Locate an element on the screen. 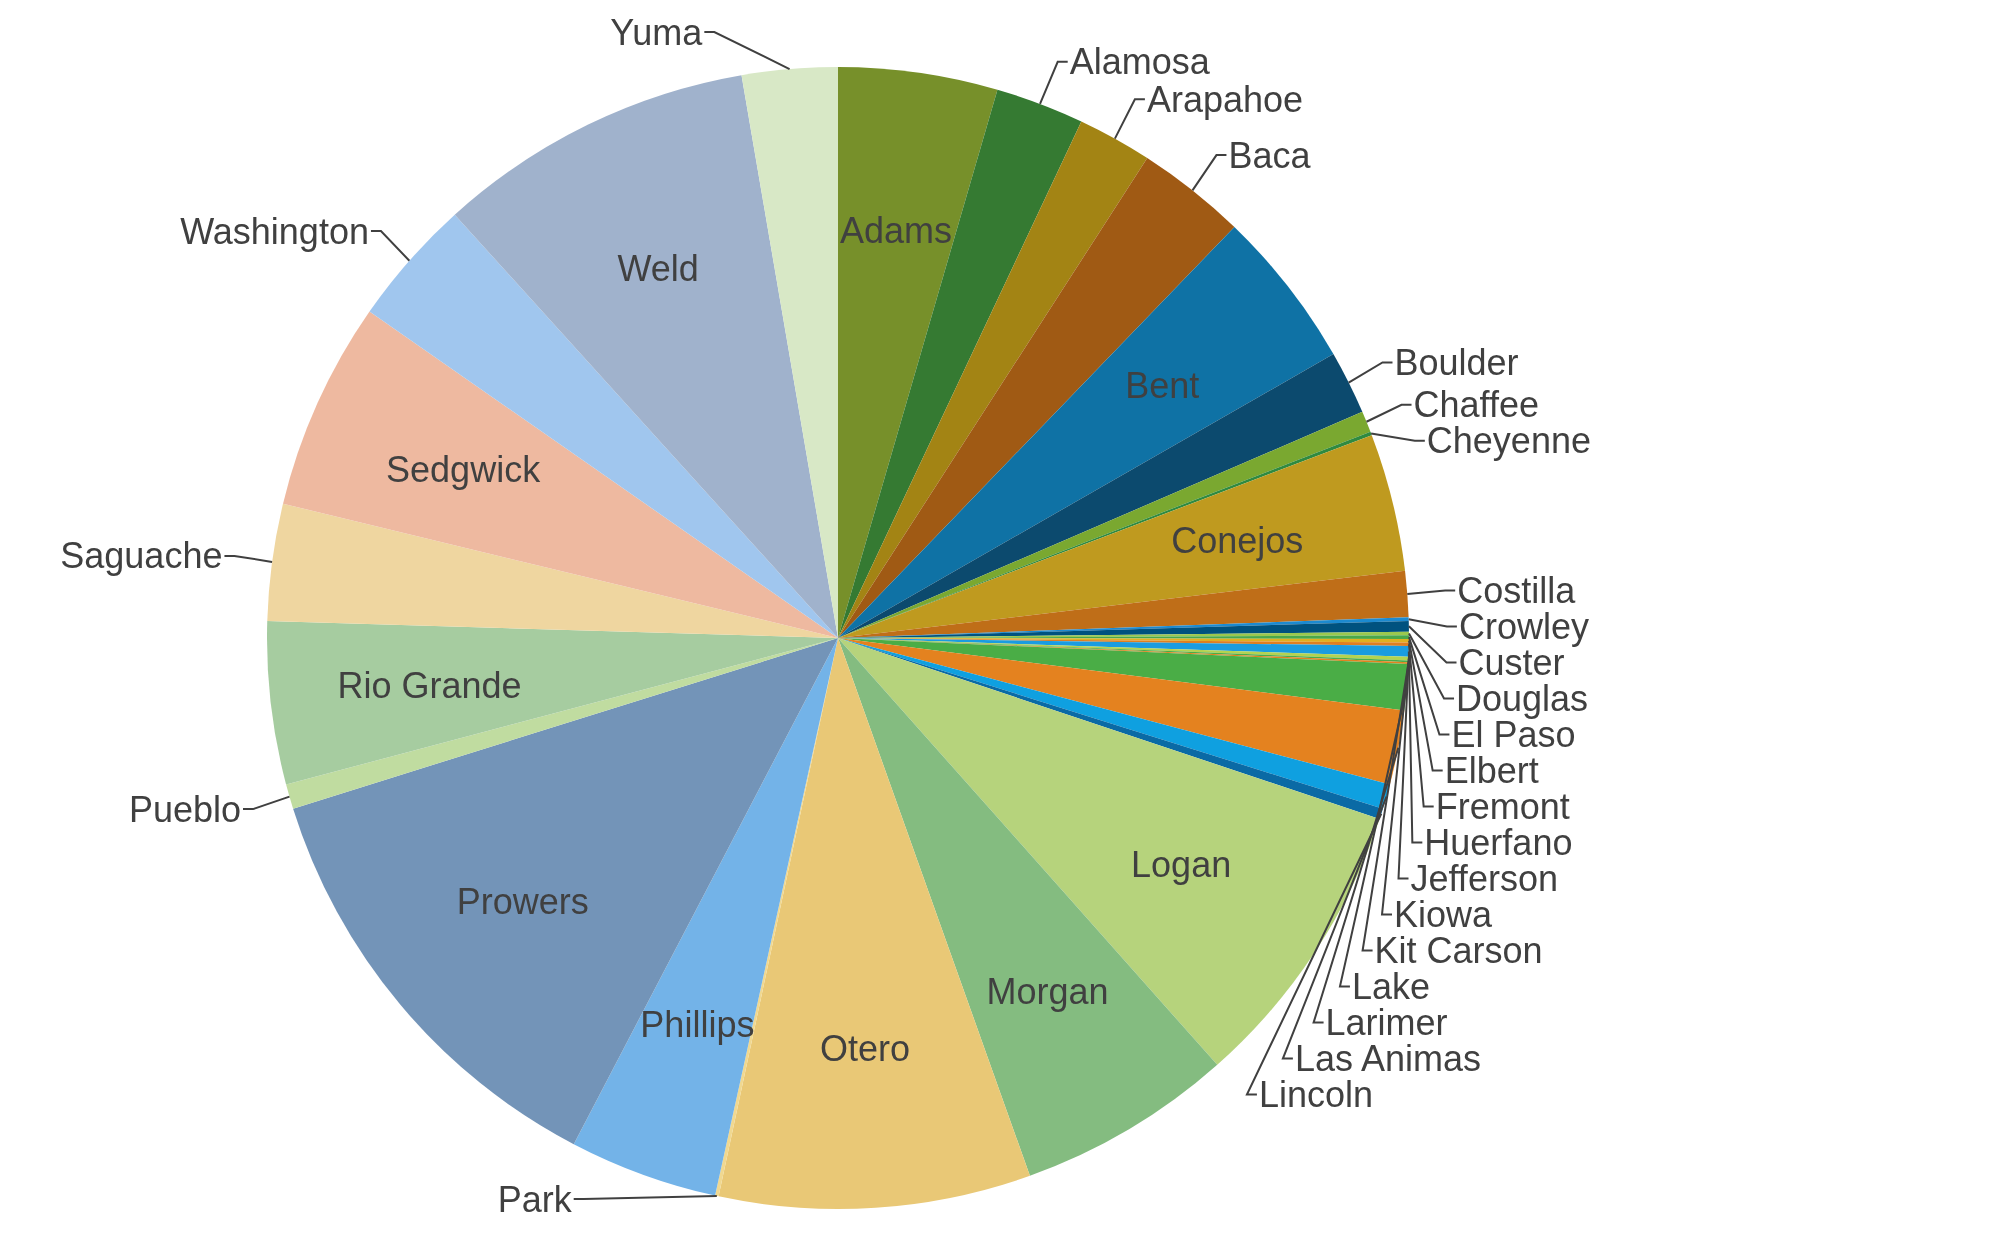 Image resolution: width=2013 pixels, height=1235 pixels. slice-label: Baca is located at coordinates (1270, 155).